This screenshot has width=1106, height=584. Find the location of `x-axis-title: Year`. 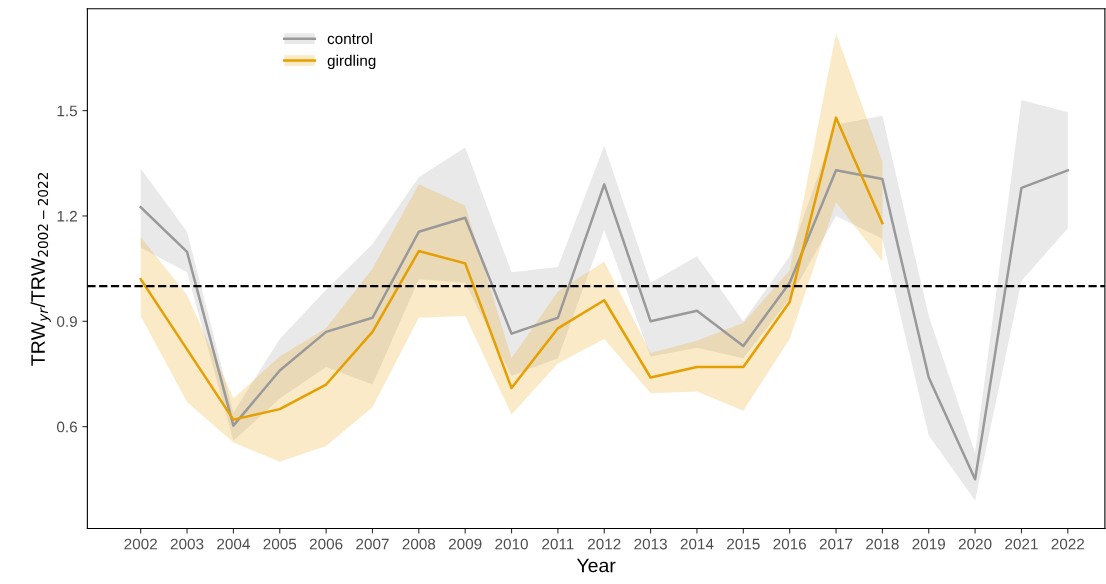

x-axis-title: Year is located at coordinates (596, 565).